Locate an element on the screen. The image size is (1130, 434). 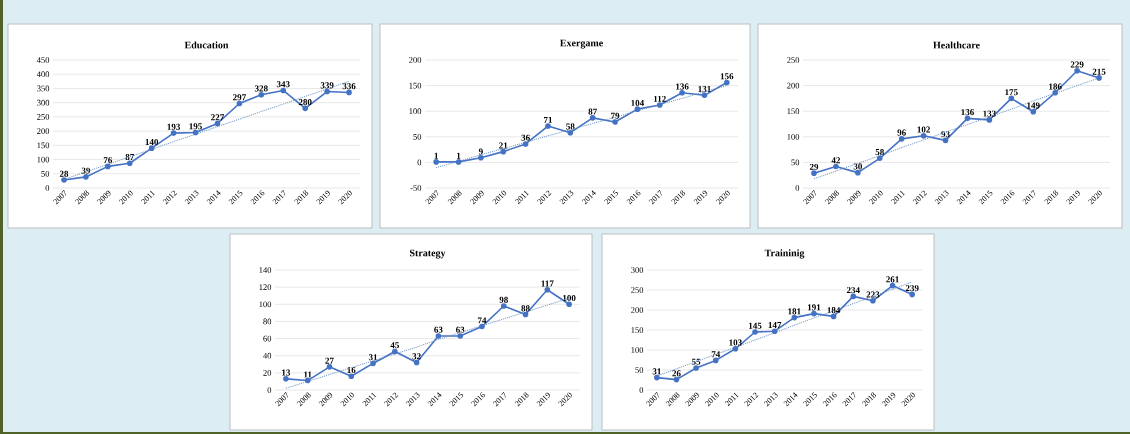
data-label: 98 is located at coordinates (503, 299).